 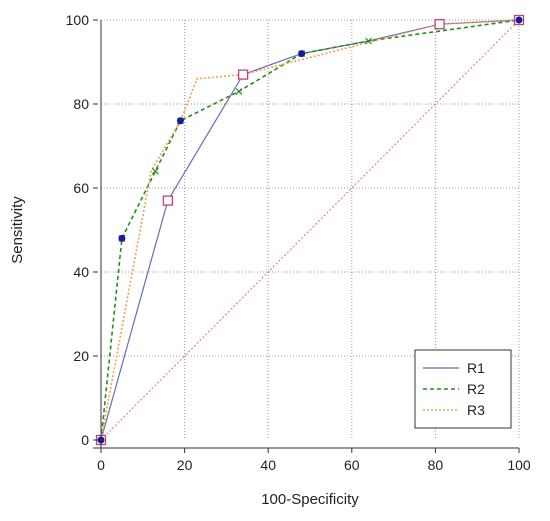 I want to click on legend-box, so click(x=463, y=389).